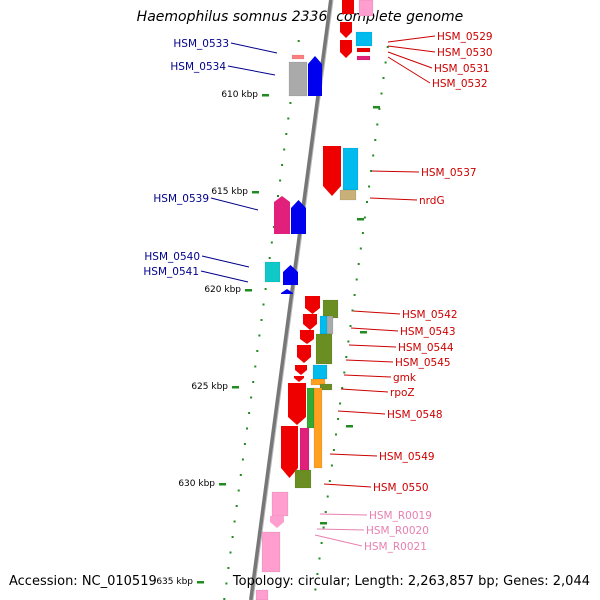  What do you see at coordinates (312, 305) in the screenshot?
I see `gene-hsm-0542-red` at bounding box center [312, 305].